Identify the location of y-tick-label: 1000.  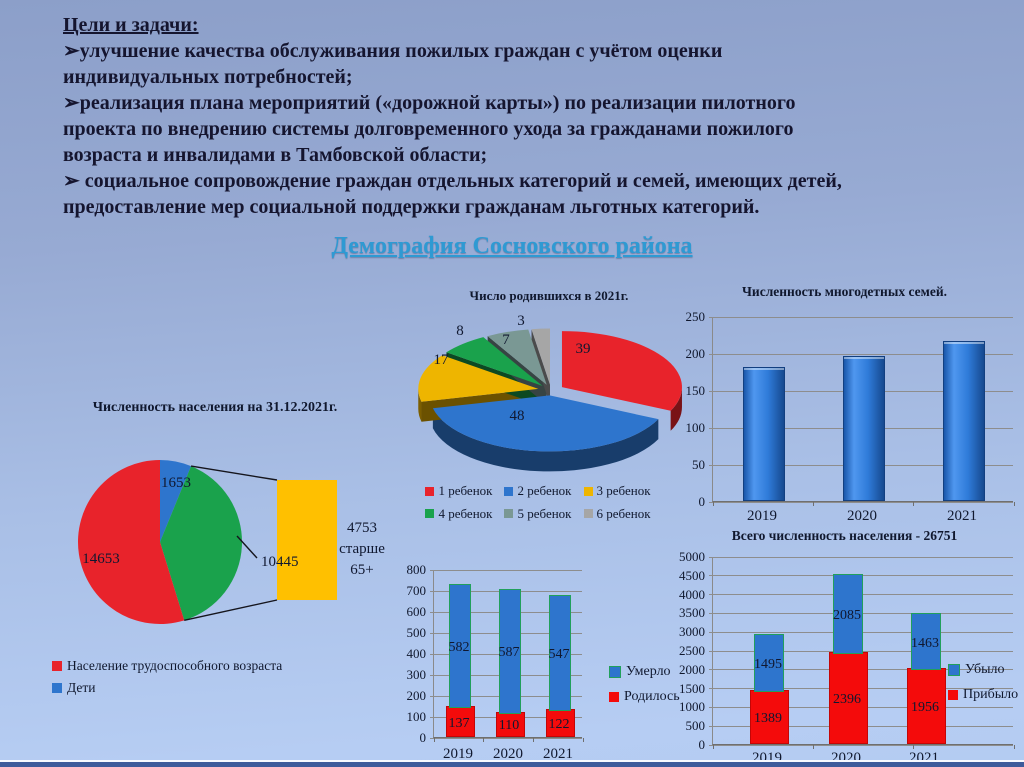
(692, 707).